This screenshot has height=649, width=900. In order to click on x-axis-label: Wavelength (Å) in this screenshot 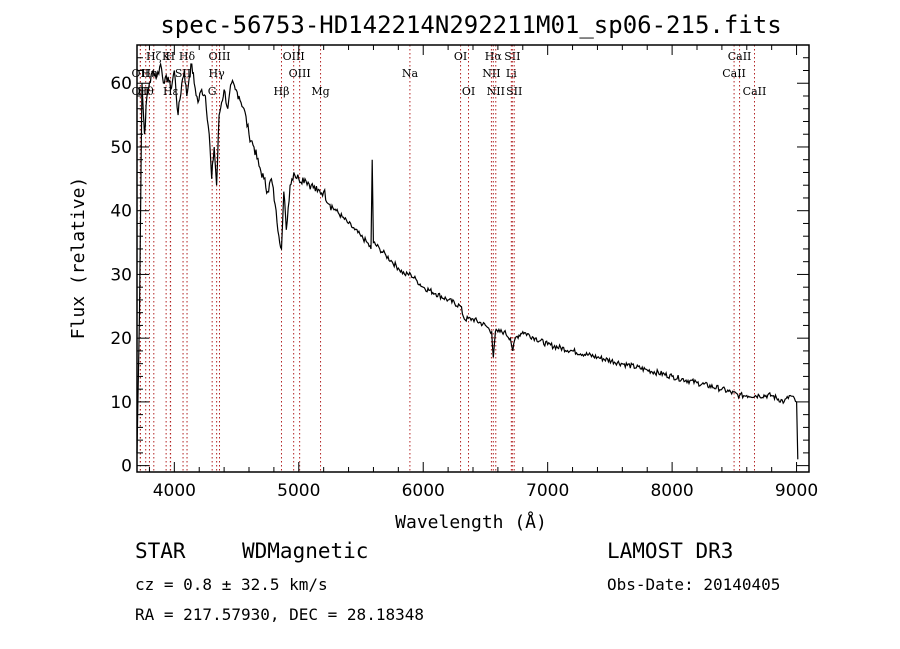, I will do `click(471, 522)`.